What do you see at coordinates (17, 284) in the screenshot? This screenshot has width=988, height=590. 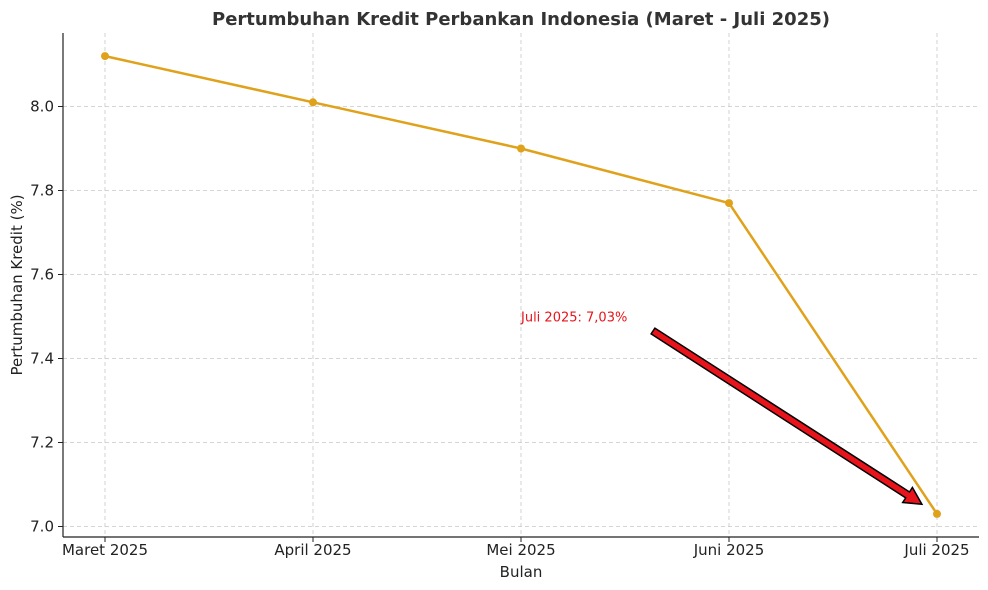 I see `y-axis-label: Pertumbuhan Kredit (%)` at bounding box center [17, 284].